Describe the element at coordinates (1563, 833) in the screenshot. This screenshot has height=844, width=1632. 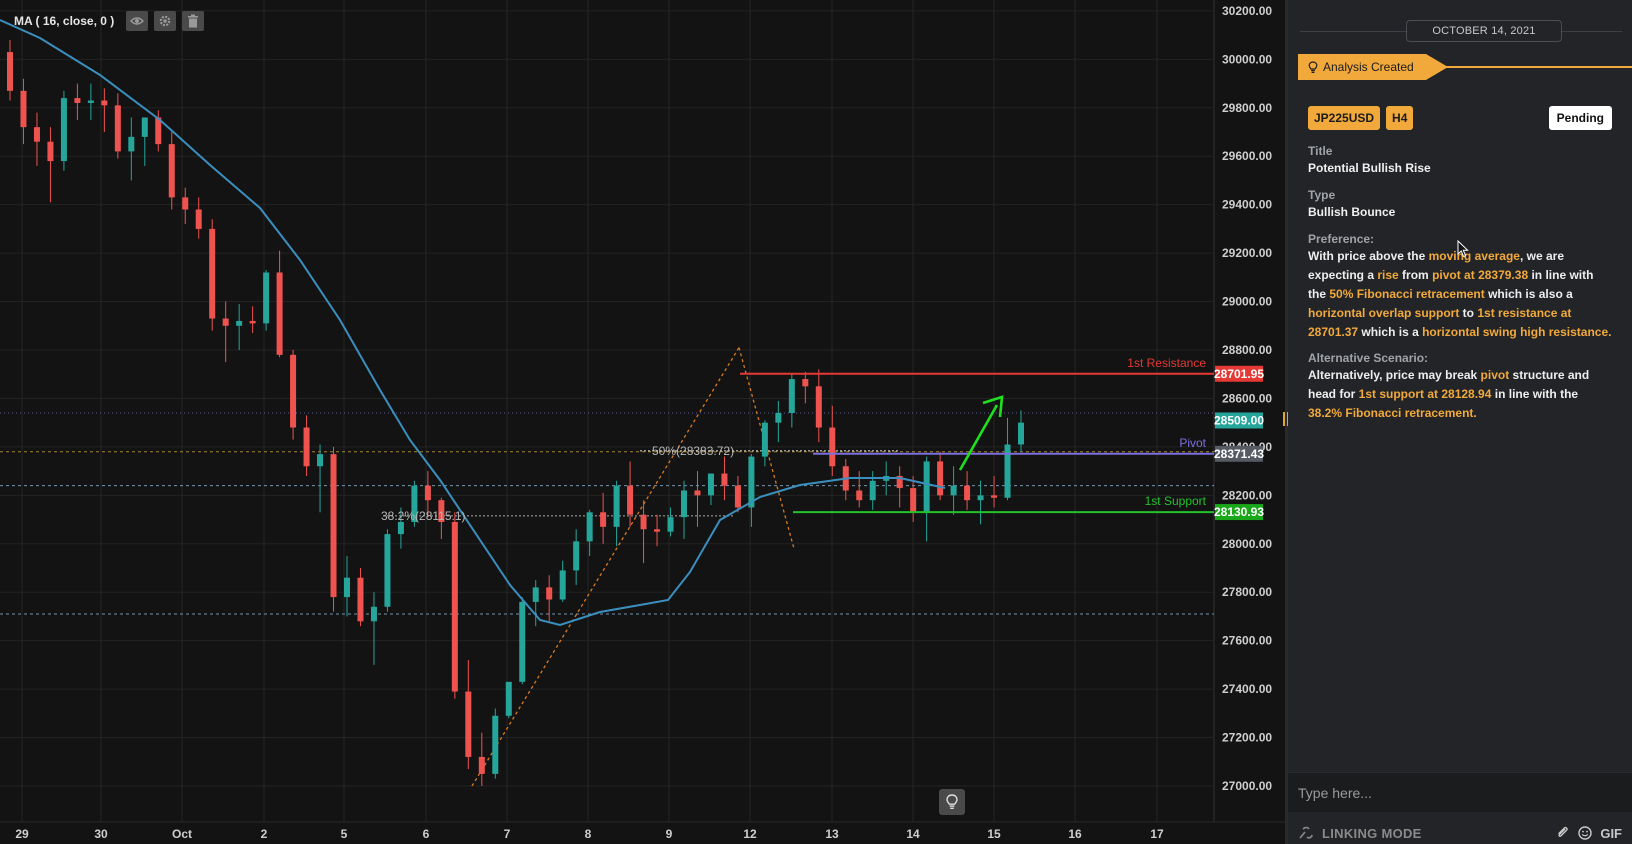
I see `paperclip-icon` at that location.